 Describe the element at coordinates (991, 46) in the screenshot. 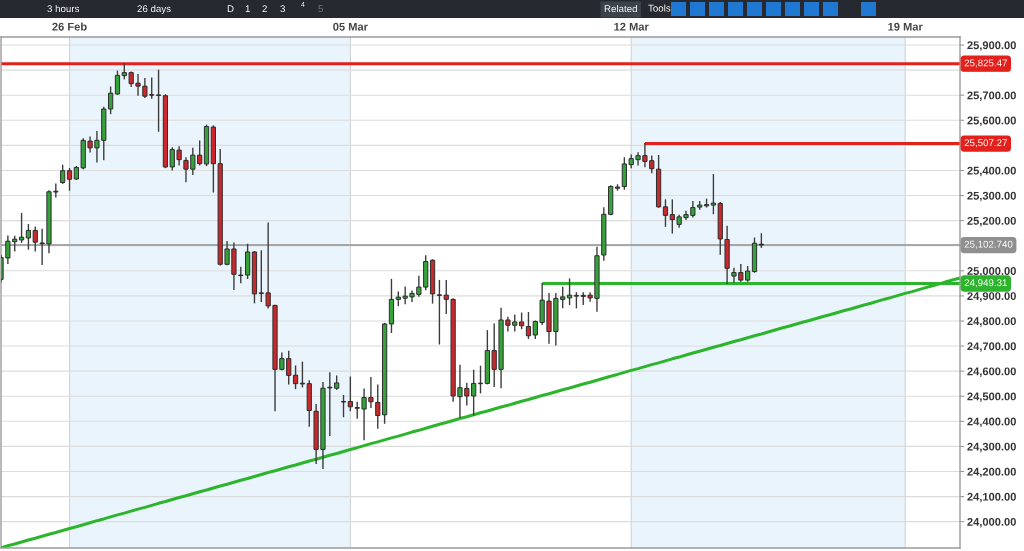

I see `y-tick-label: 25,900.00` at that location.